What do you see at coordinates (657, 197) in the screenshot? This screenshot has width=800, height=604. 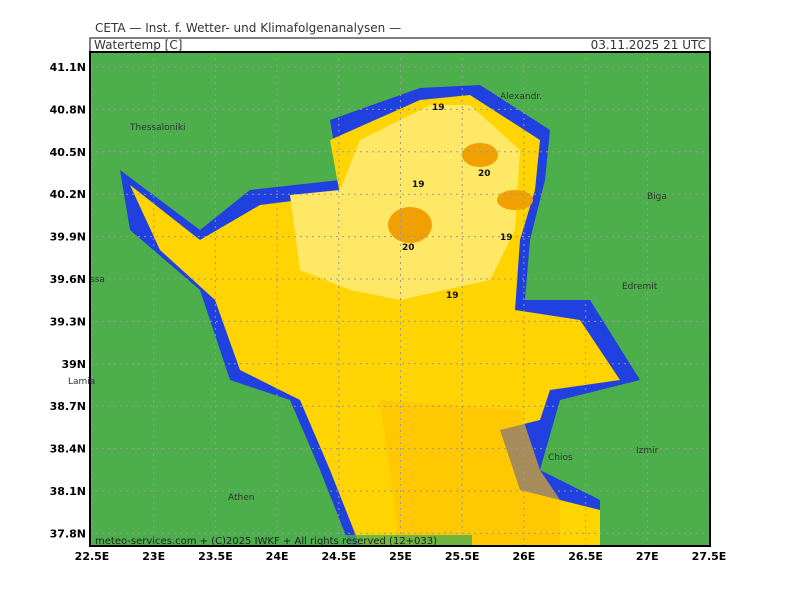 I see `place-label: Biga` at bounding box center [657, 197].